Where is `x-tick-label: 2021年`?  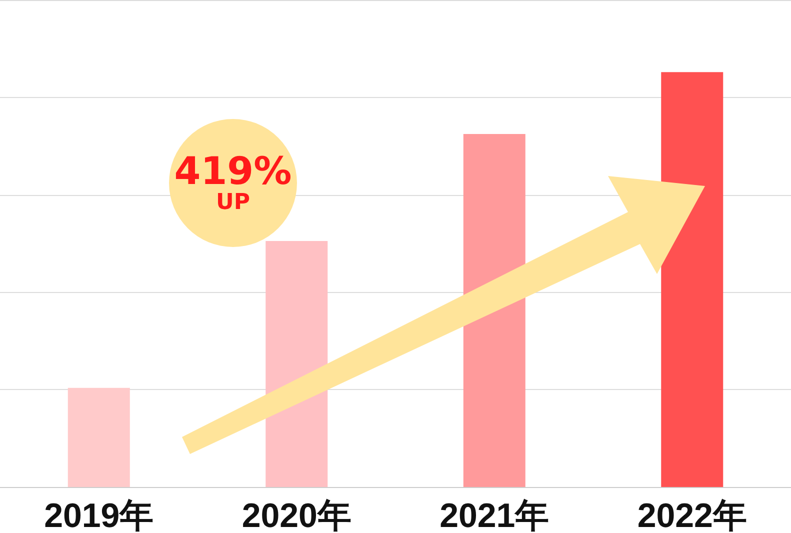
x-tick-label: 2021年 is located at coordinates (495, 515).